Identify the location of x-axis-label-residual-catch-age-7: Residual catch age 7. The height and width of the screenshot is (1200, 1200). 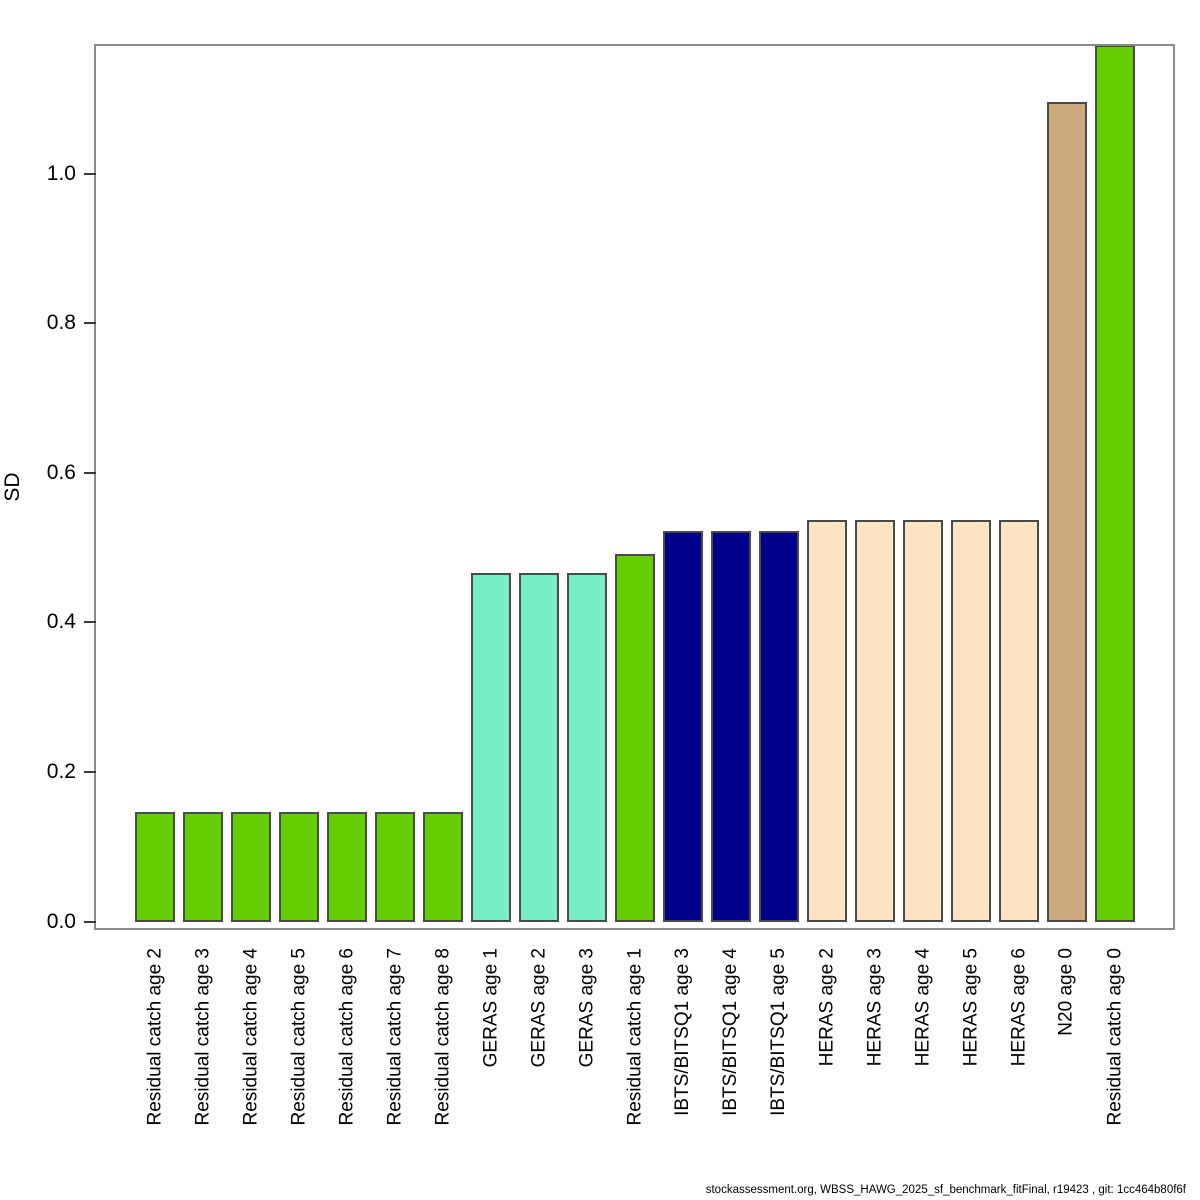
(394, 1037).